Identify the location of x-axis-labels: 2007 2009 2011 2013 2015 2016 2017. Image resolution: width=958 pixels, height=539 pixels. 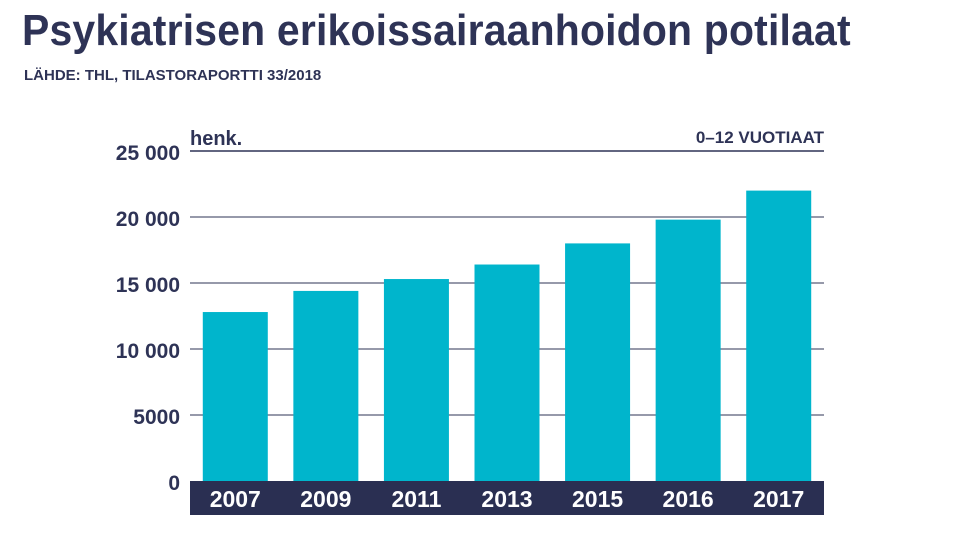
(507, 499).